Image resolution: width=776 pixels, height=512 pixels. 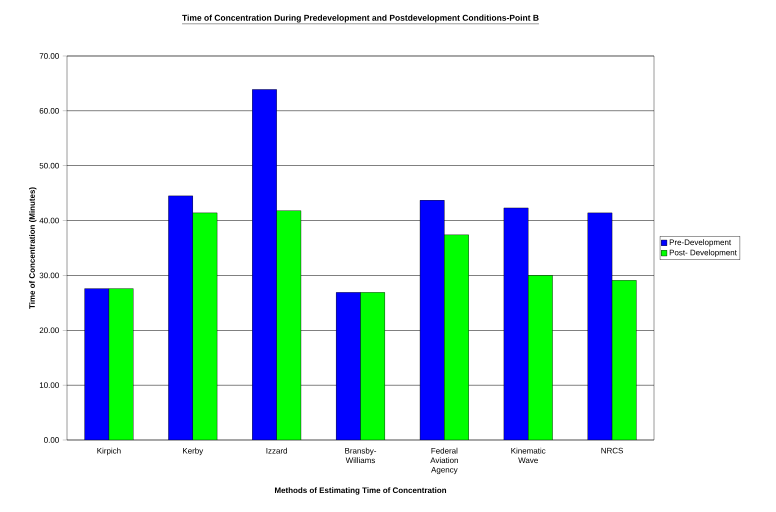 What do you see at coordinates (360, 18) in the screenshot?
I see `chart-title: Time of Concentration During Predevelopment and Postdevelopment Conditions-Point B` at bounding box center [360, 18].